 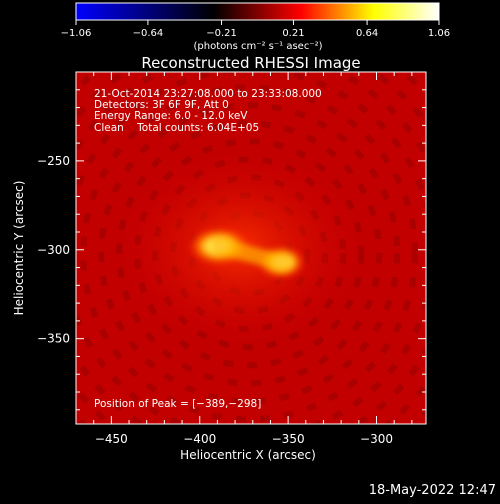 I want to click on x-tick-label: −300, so click(x=376, y=439).